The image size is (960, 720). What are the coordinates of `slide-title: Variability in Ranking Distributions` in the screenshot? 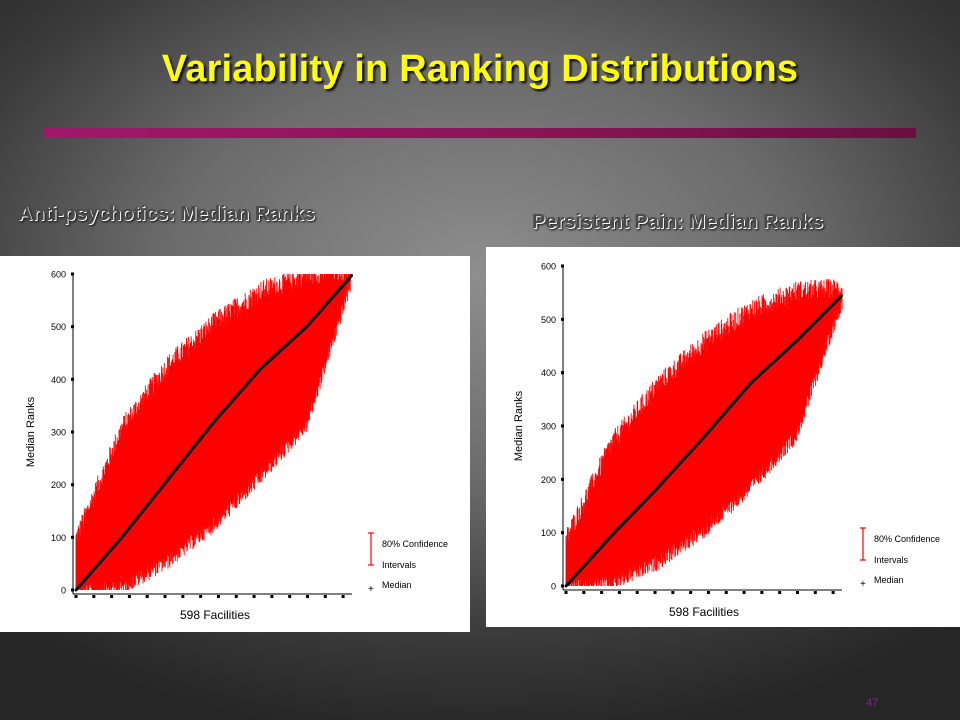 It's located at (480, 69).